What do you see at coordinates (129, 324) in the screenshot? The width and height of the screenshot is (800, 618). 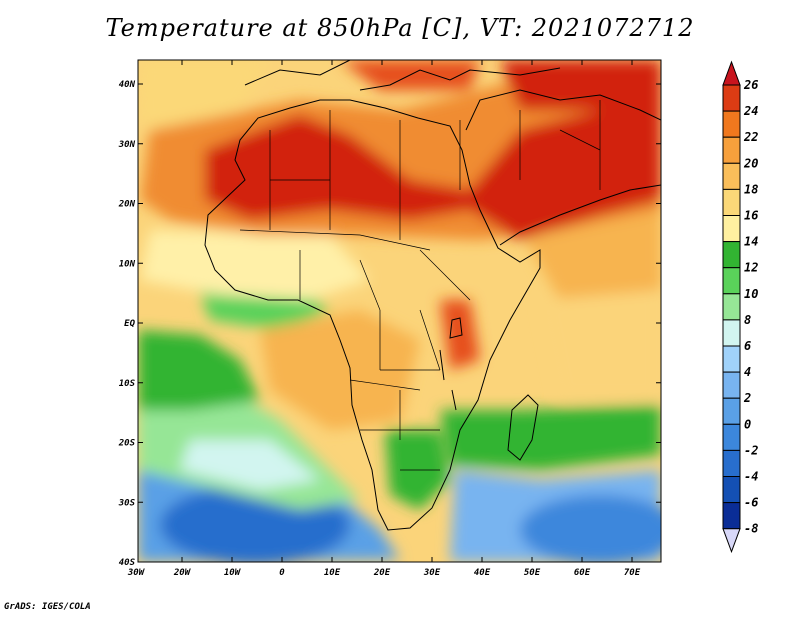 I see `lat-label-4: EQ` at bounding box center [129, 324].